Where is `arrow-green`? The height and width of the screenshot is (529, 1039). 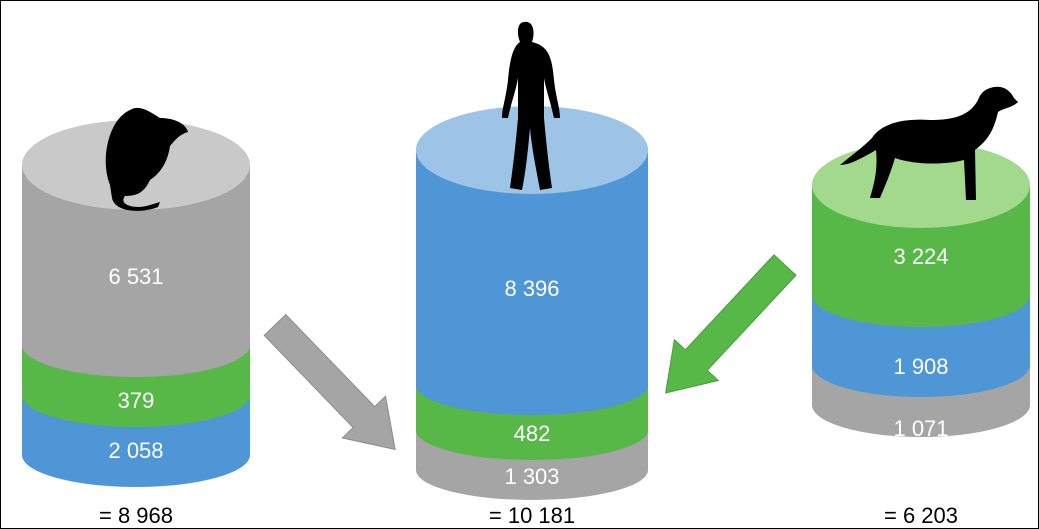 arrow-green is located at coordinates (731, 324).